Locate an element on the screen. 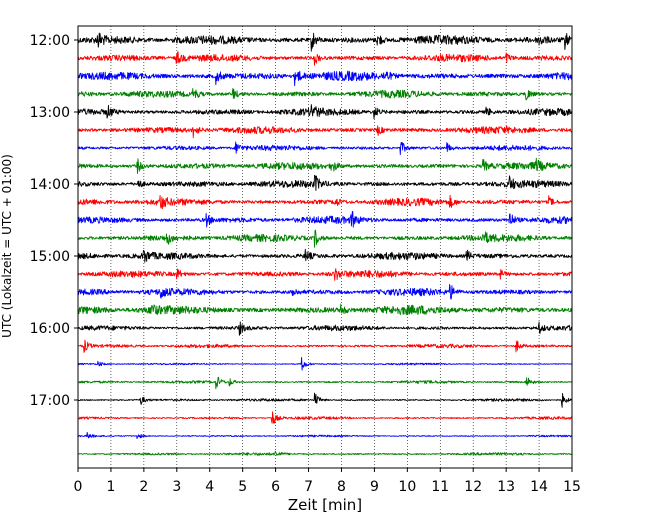 The height and width of the screenshot is (520, 650). x-tick-label-11: 11 is located at coordinates (440, 487).